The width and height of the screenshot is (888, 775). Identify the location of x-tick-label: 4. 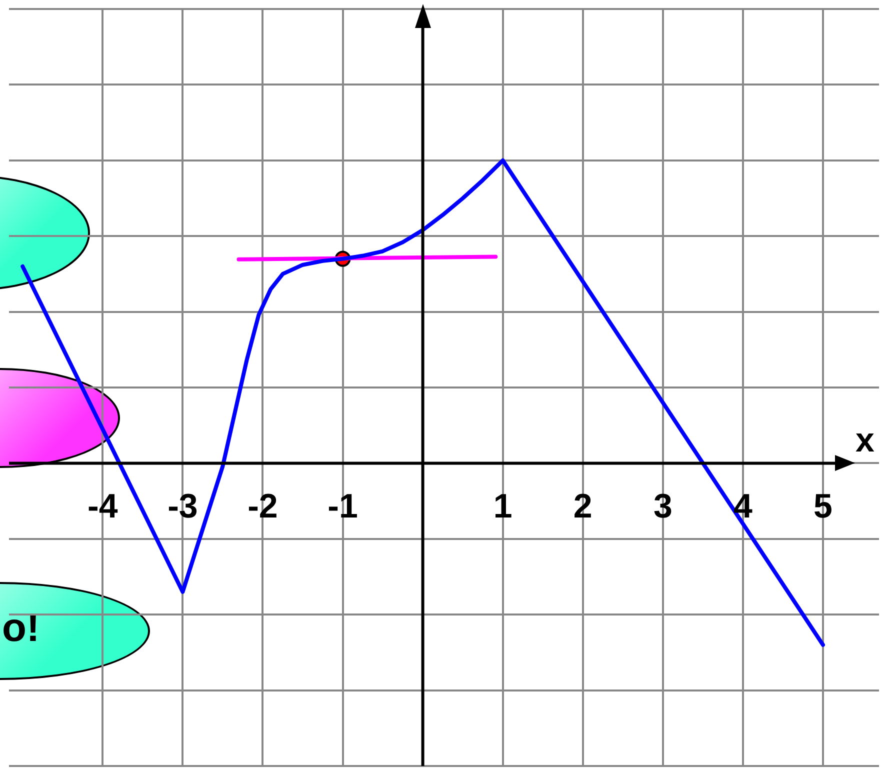
(742, 507).